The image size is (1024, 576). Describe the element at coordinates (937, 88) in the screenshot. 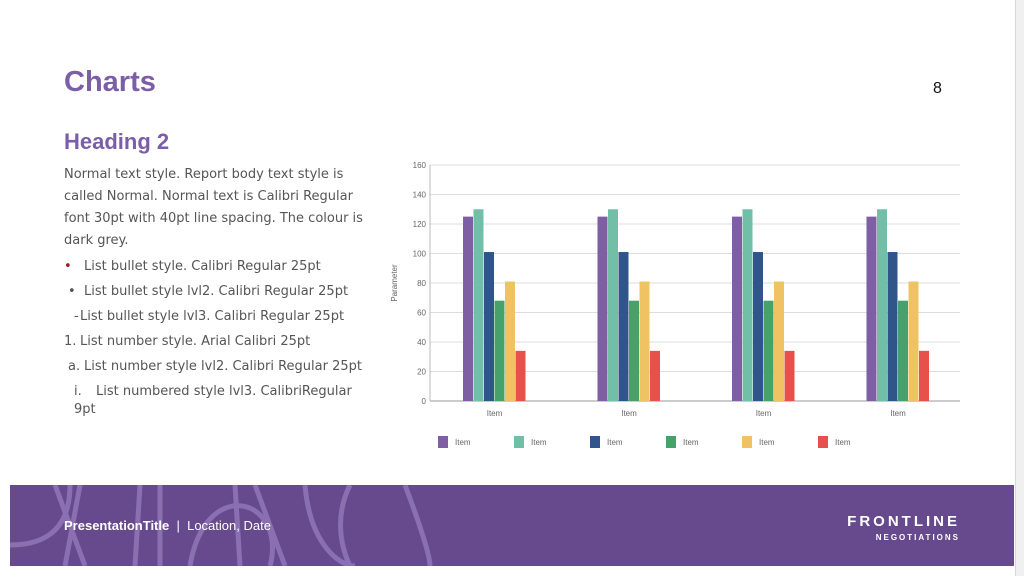

I see `page-number: 8` at that location.